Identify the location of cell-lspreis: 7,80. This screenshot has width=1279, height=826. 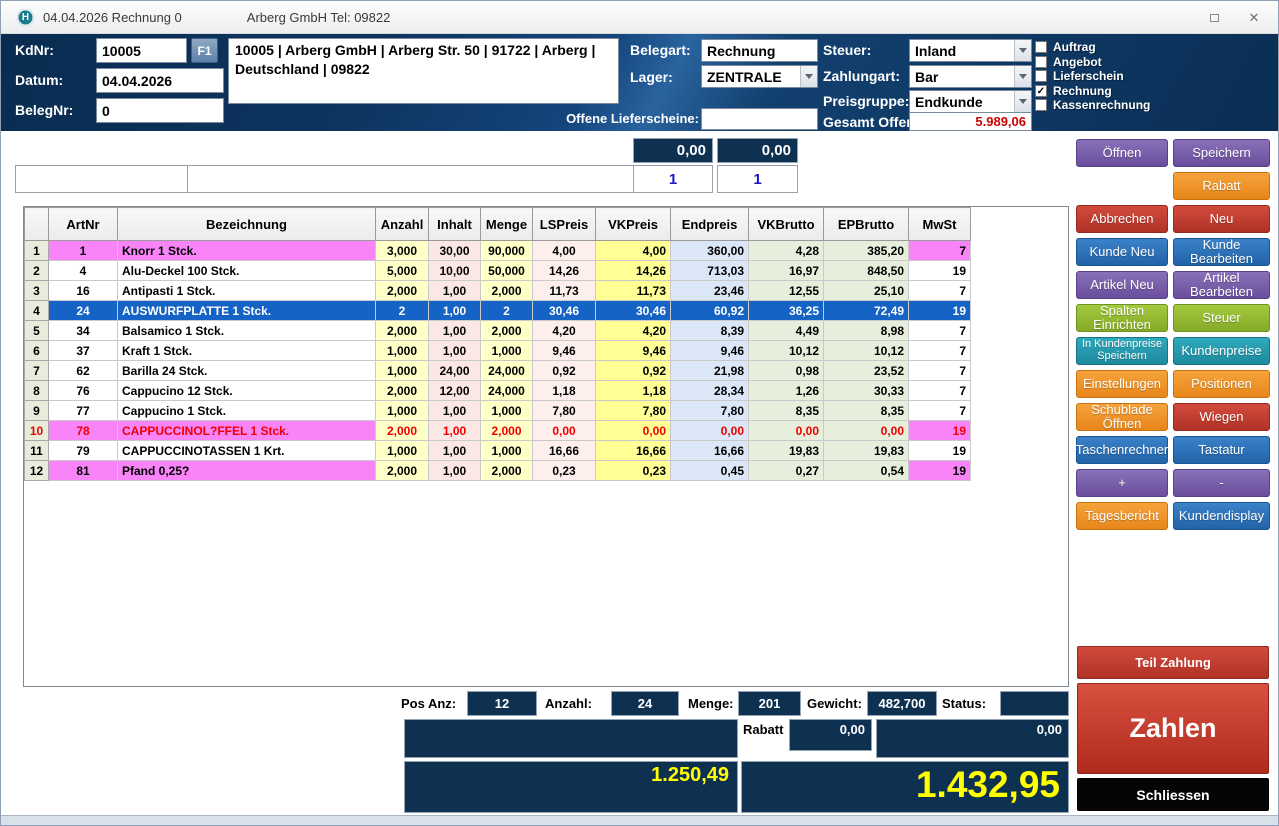
(564, 410).